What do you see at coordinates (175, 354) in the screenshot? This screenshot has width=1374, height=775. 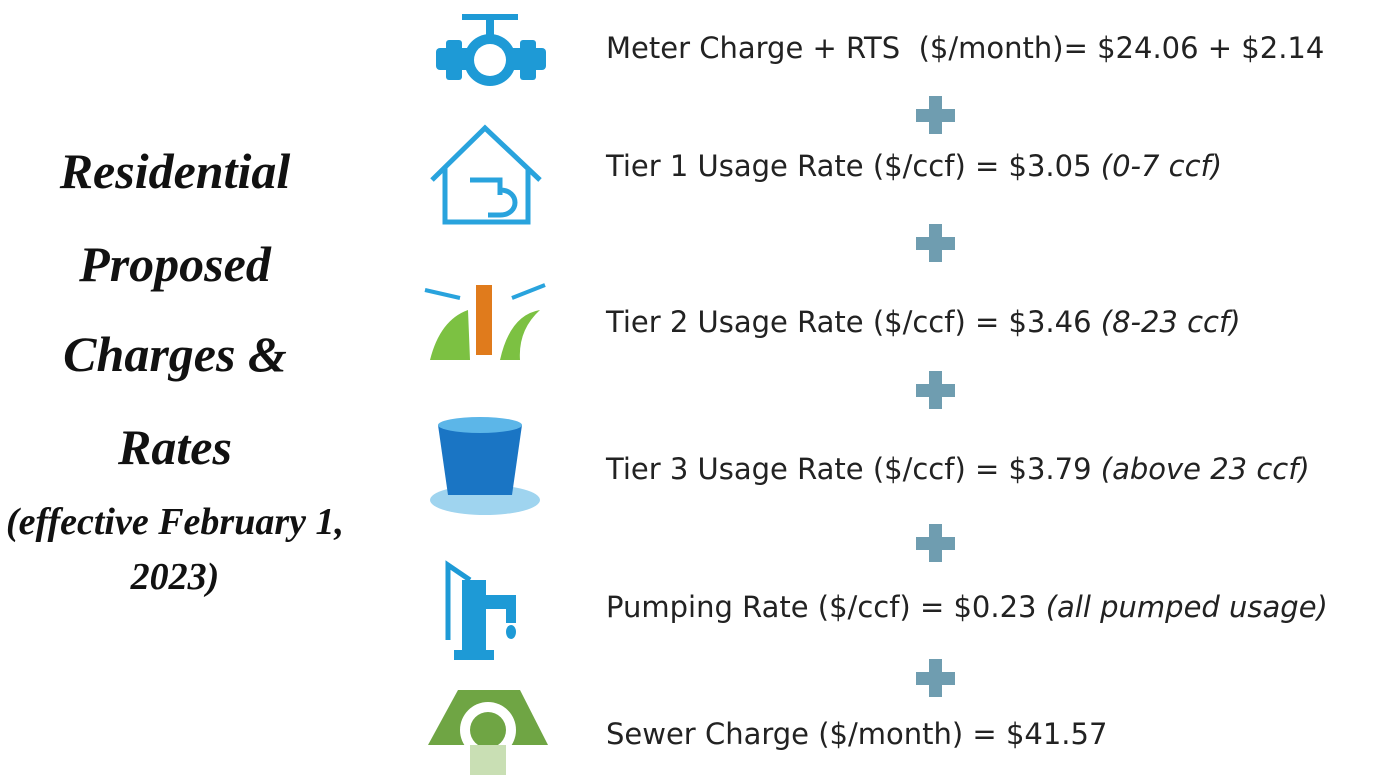 I see `title-line: Charges &` at bounding box center [175, 354].